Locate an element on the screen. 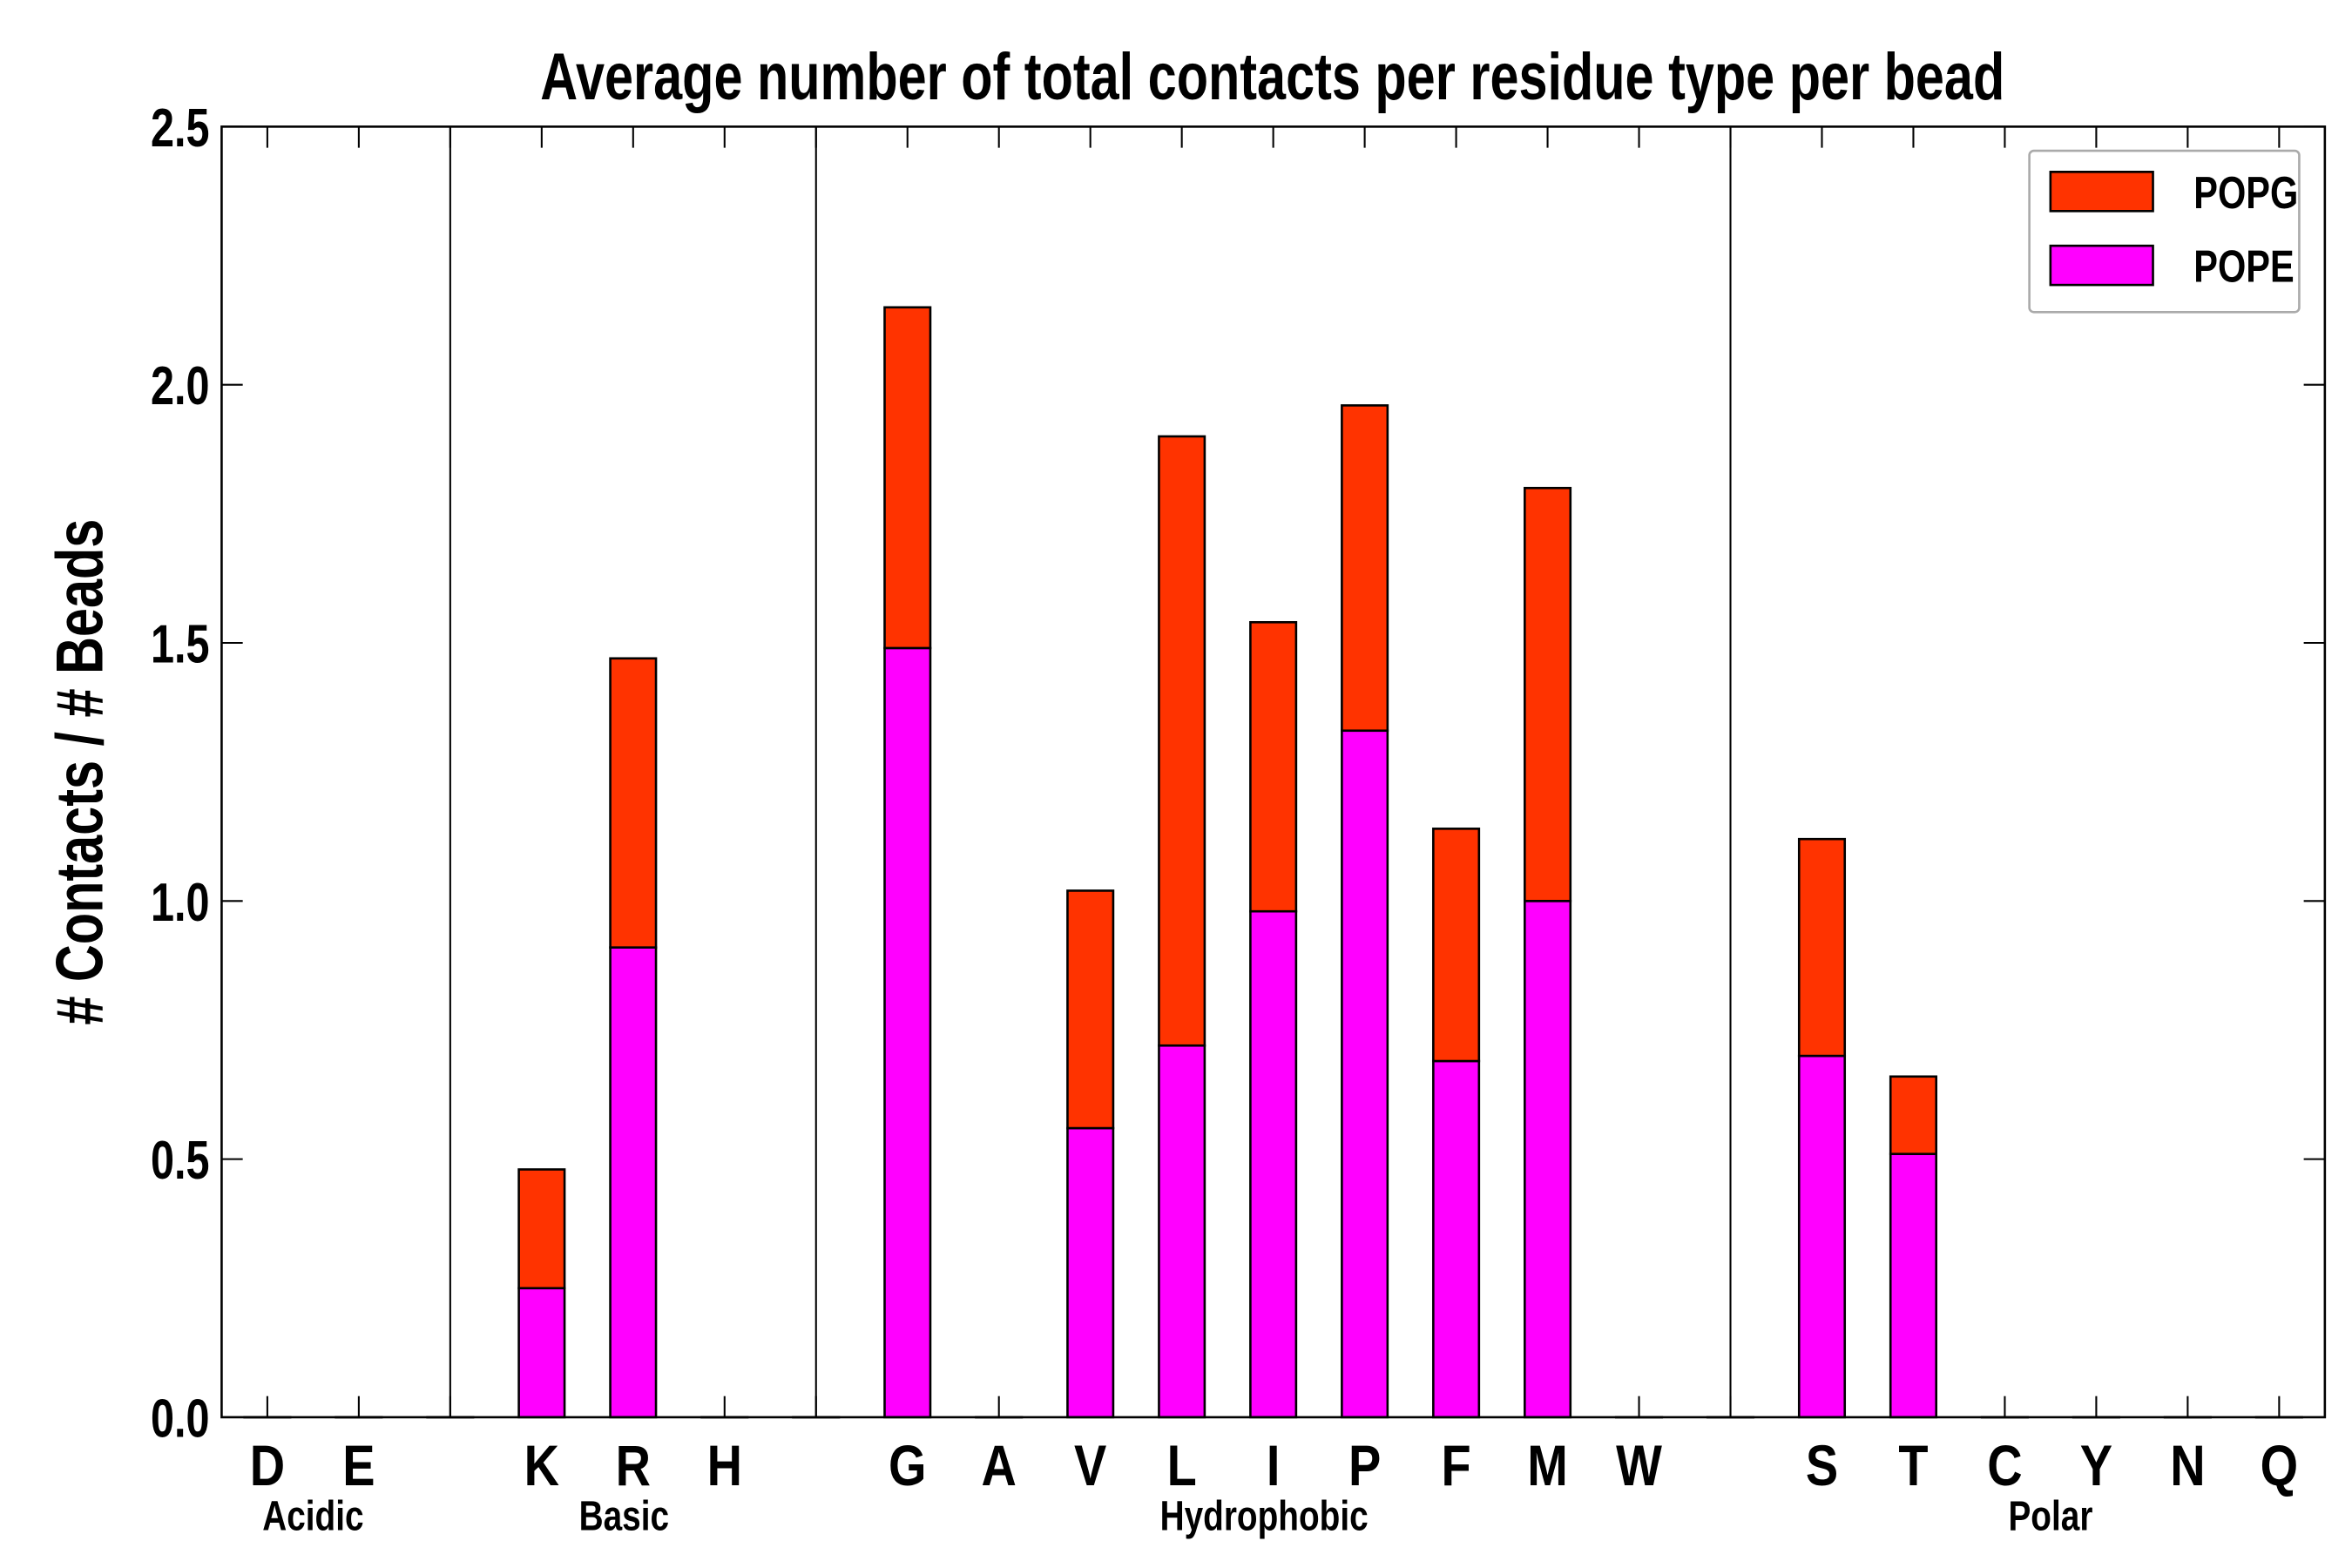  legend-label-pope: POPE is located at coordinates (2243, 266).